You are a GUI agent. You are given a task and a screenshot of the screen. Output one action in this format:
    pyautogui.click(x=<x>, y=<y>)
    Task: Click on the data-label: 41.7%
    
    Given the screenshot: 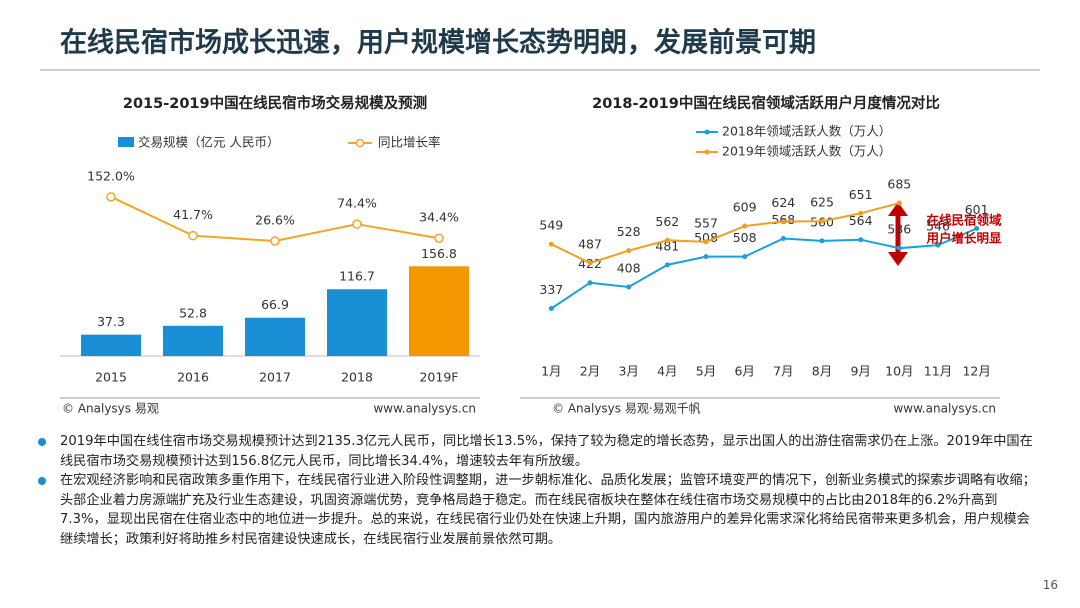 What is the action you would take?
    pyautogui.click(x=193, y=214)
    